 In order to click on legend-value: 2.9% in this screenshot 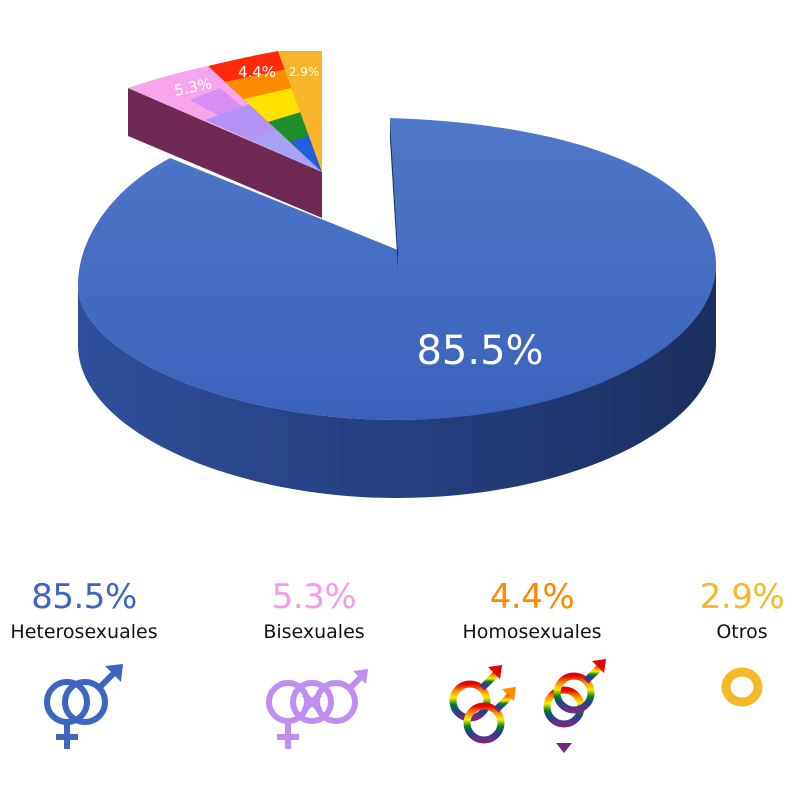, I will do `click(742, 597)`.